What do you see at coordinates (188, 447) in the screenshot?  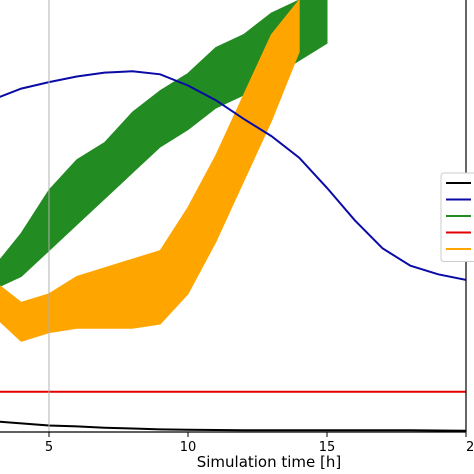 I see `x-tick-label: 10` at bounding box center [188, 447].